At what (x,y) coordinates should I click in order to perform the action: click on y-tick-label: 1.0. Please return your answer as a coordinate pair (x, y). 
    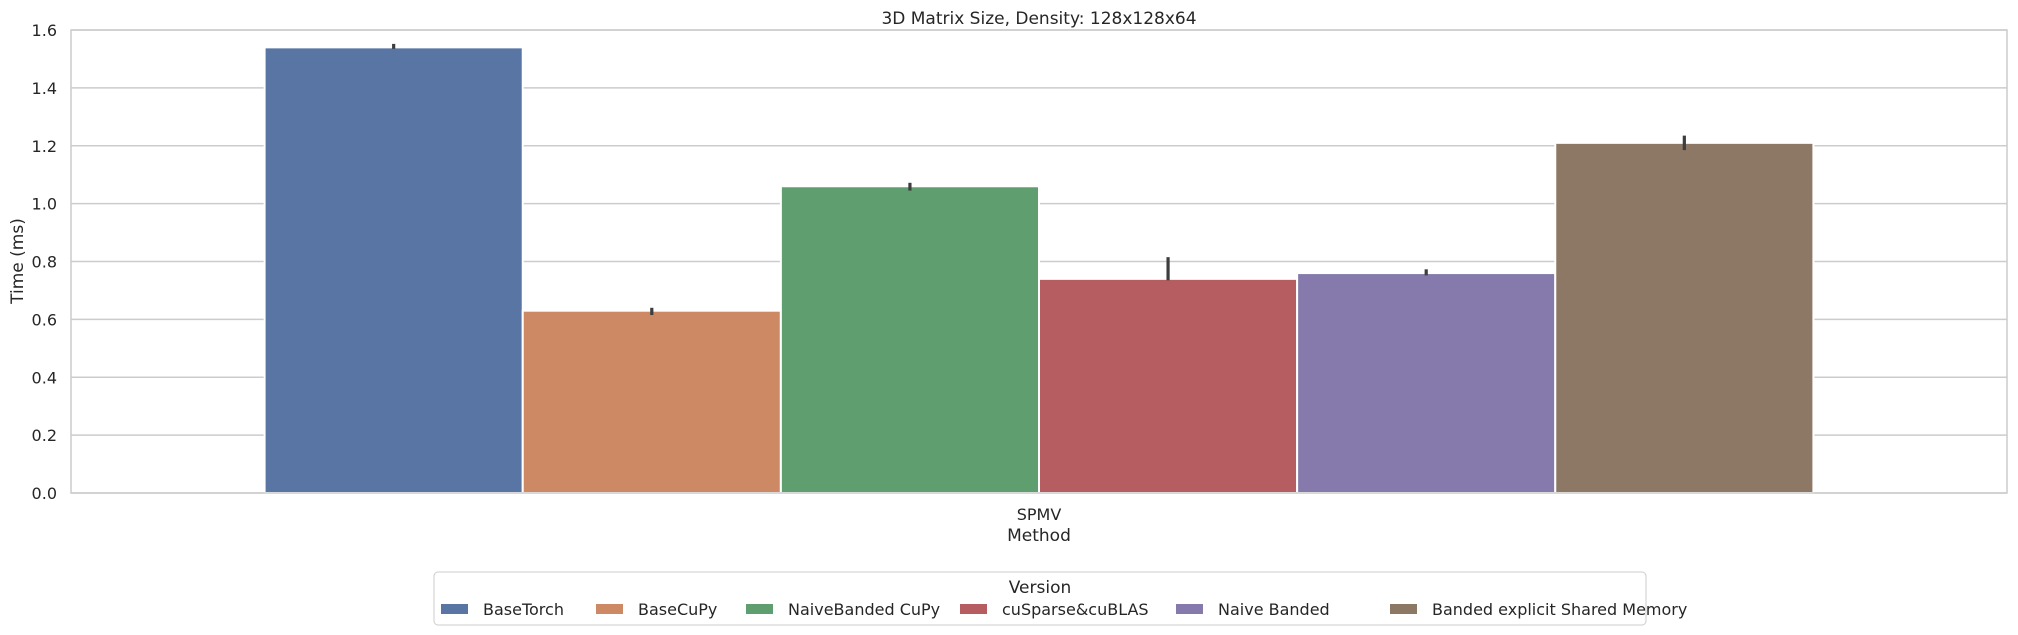
    Looking at the image, I should click on (44, 204).